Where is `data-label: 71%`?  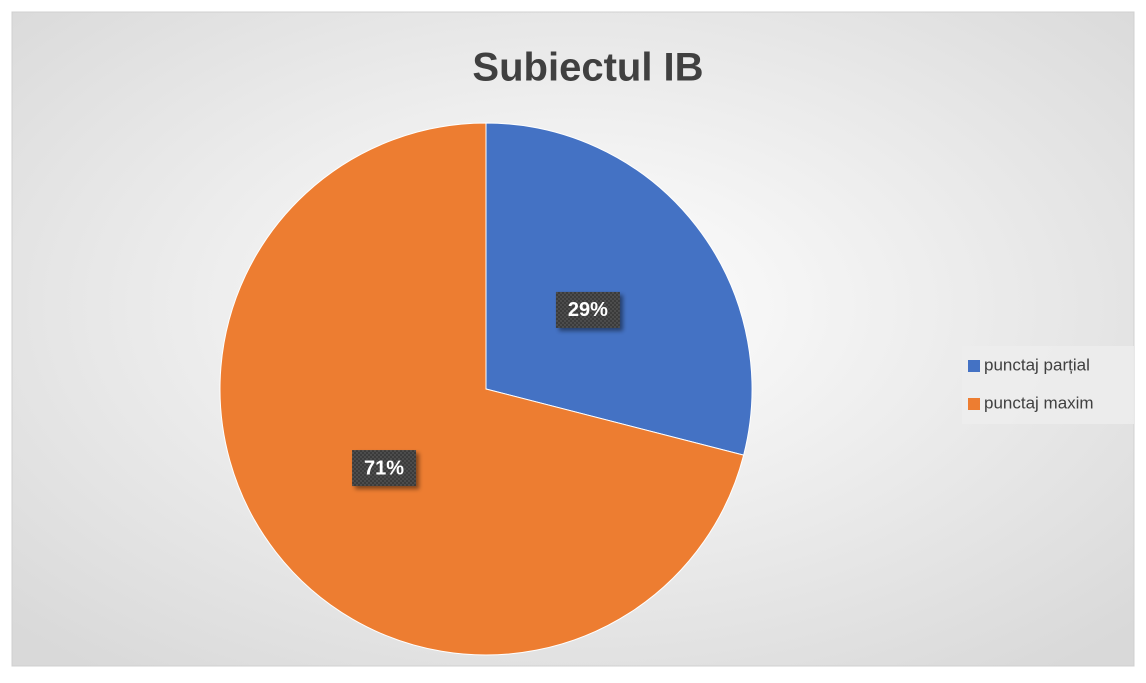 data-label: 71% is located at coordinates (384, 468).